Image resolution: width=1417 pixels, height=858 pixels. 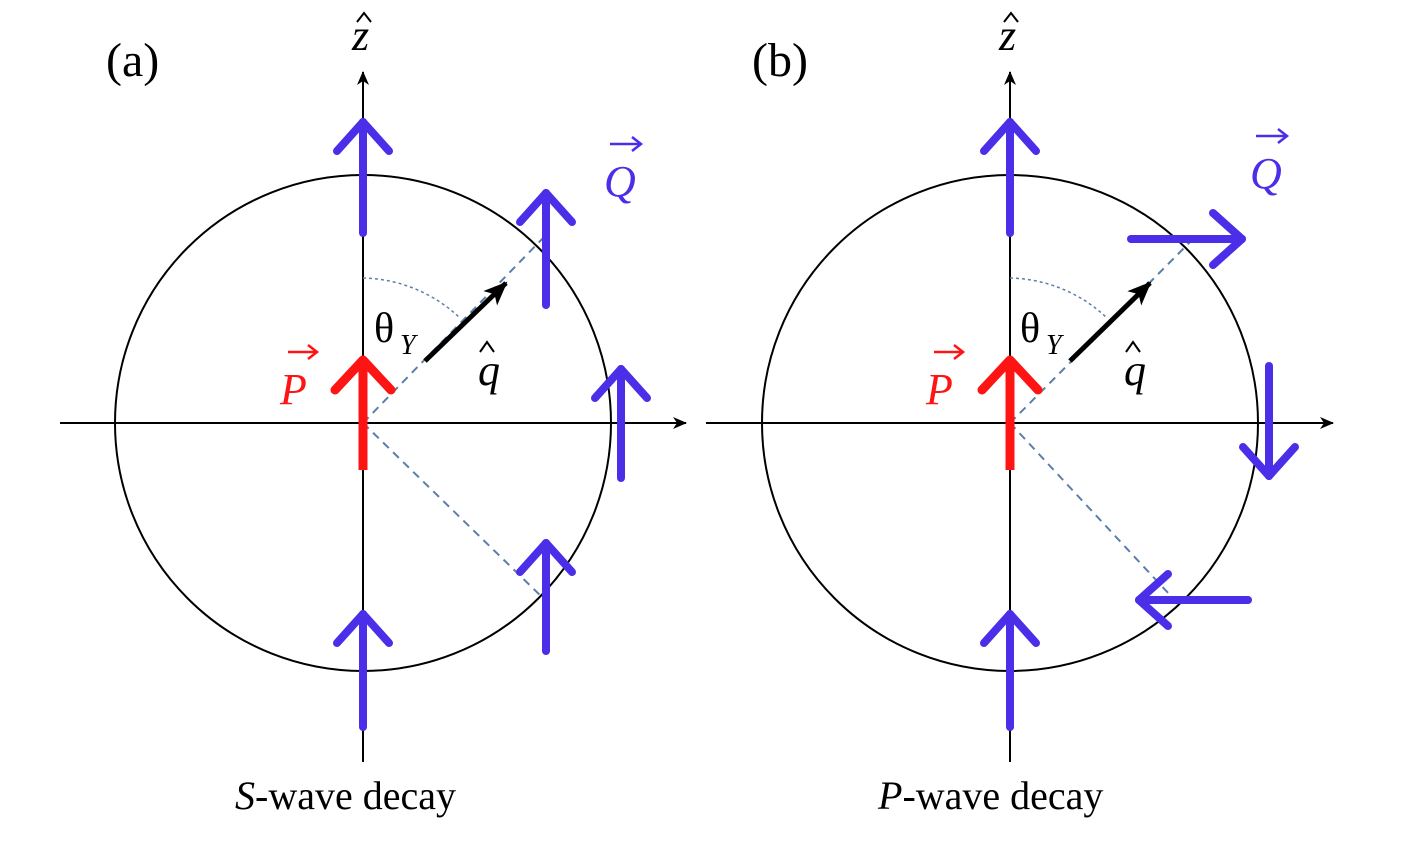 I want to click on spin-arrow-right-down, so click(x=1269, y=421).